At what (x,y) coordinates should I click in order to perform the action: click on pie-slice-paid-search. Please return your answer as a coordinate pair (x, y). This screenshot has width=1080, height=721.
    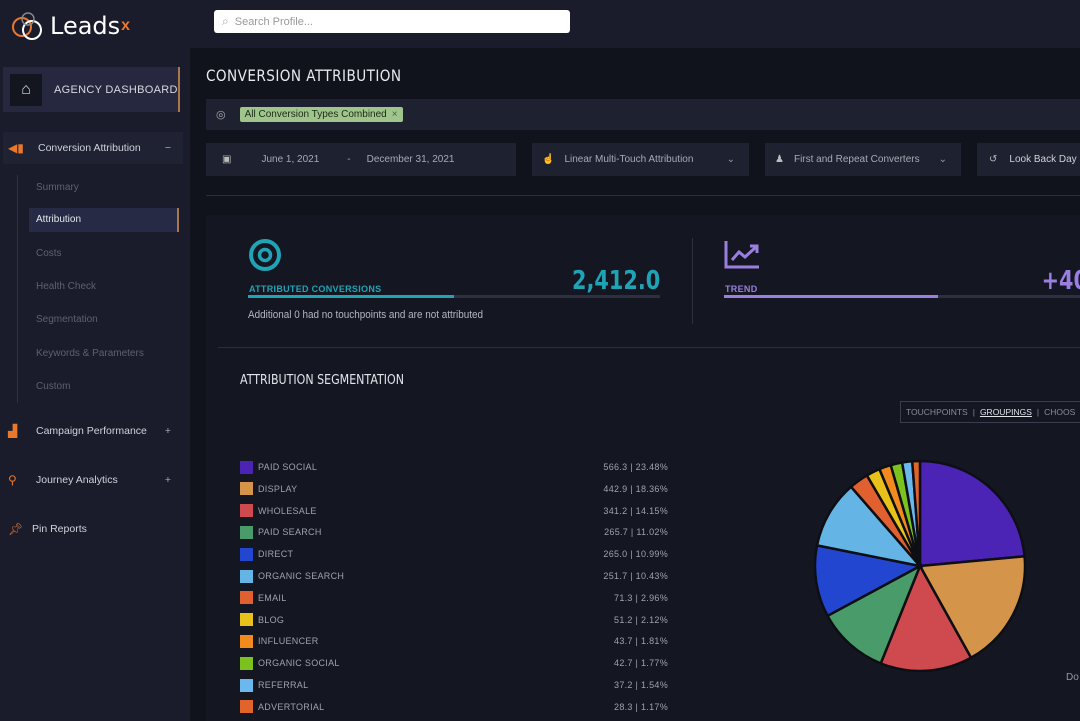
    Looking at the image, I should click on (874, 614).